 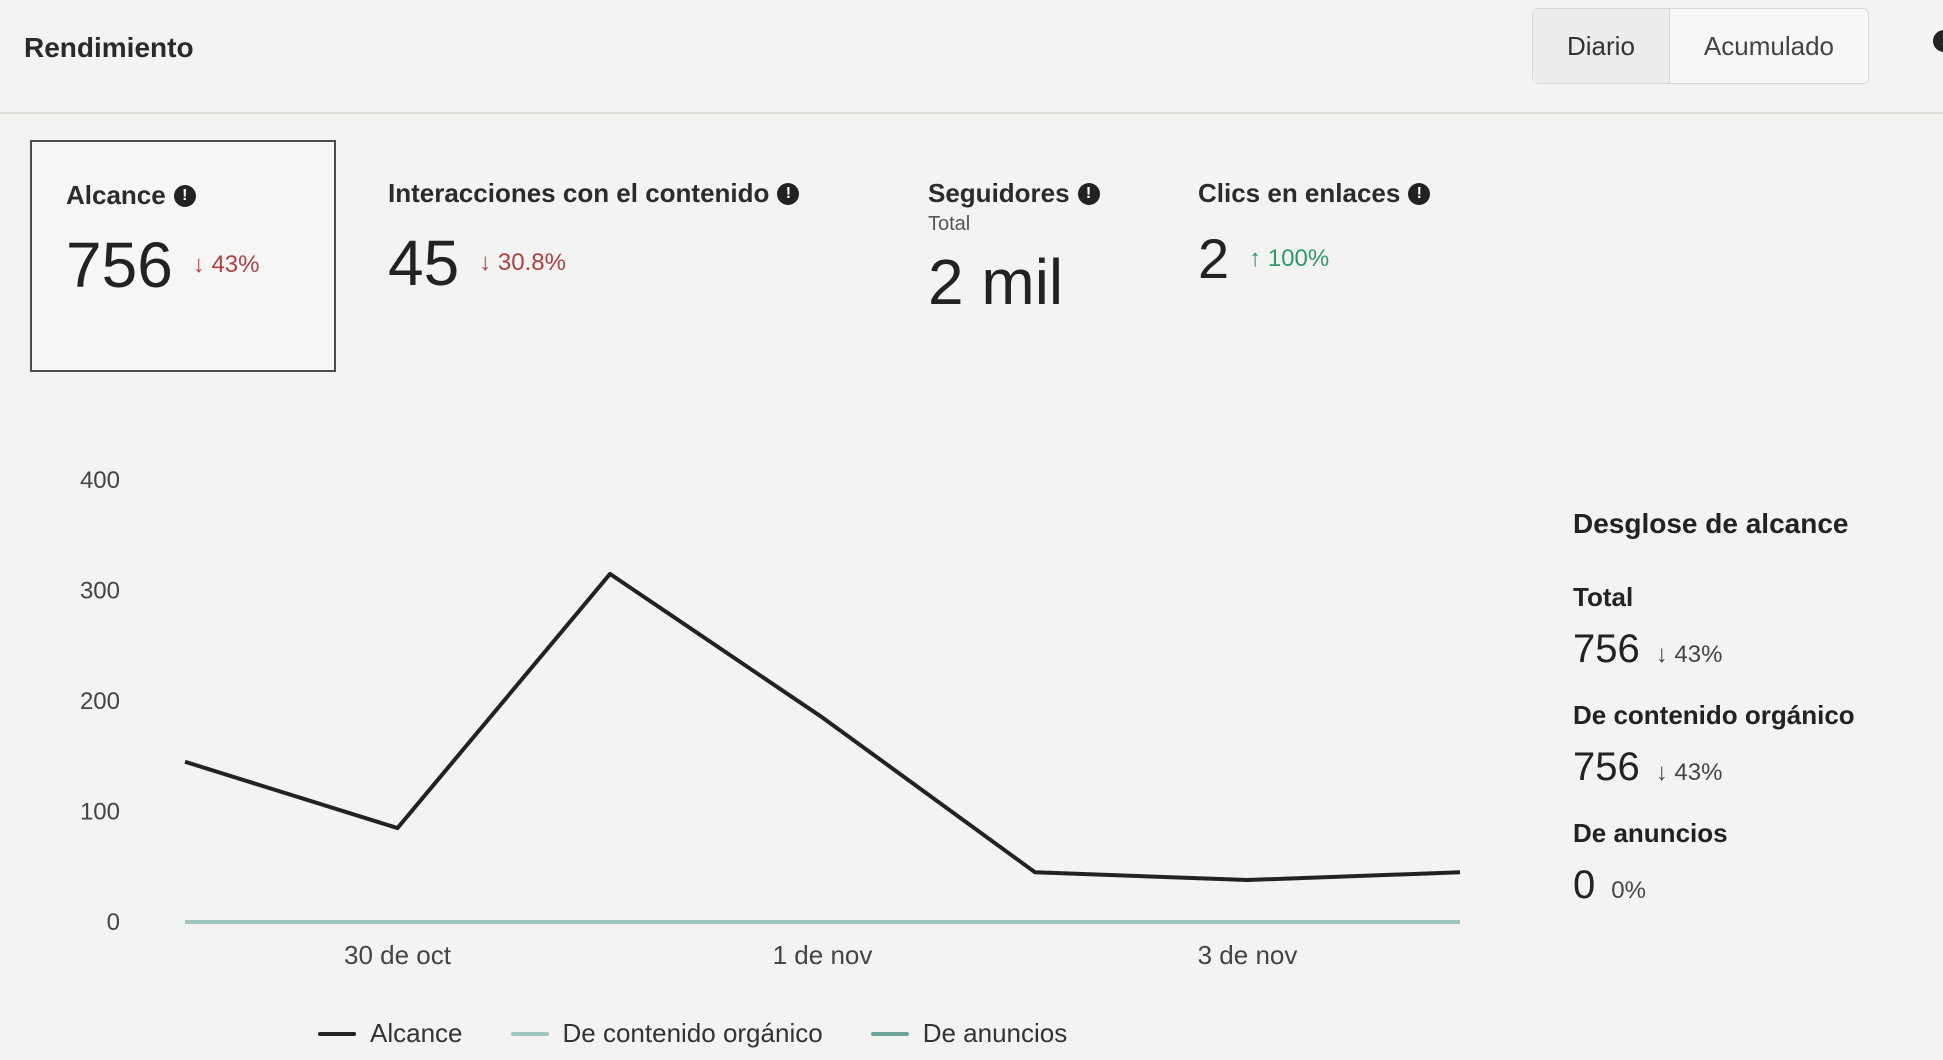 I want to click on y-tick-label-0: 0, so click(x=113, y=922).